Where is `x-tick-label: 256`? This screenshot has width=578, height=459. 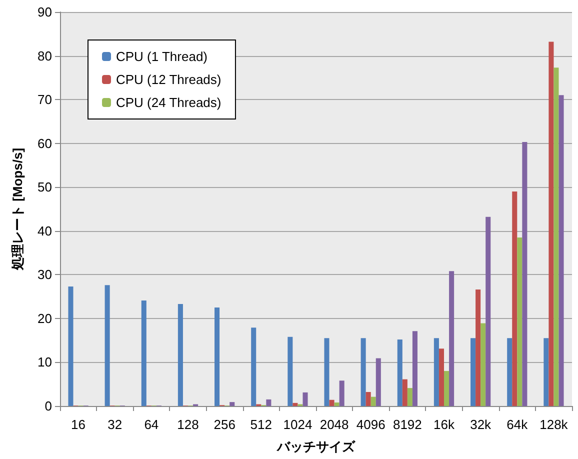 x-tick-label: 256 is located at coordinates (225, 424).